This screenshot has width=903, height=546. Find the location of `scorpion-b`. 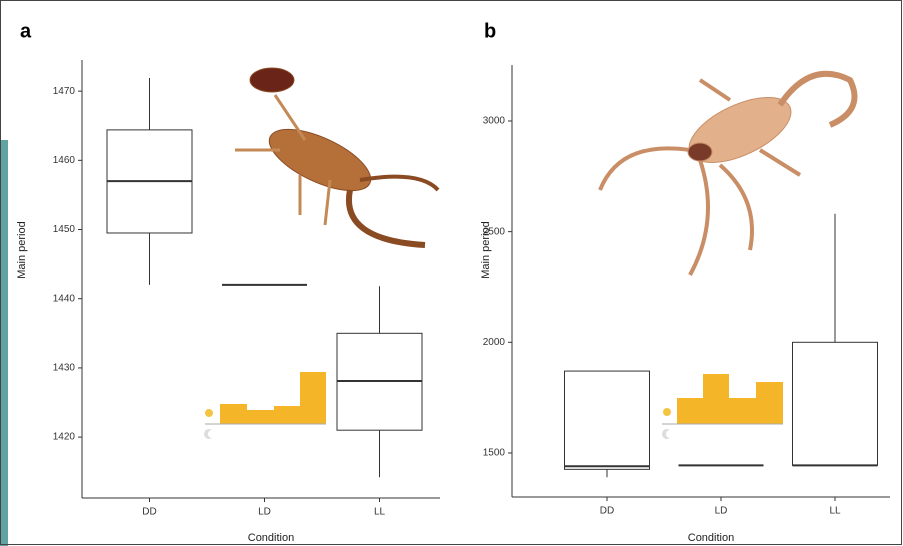

scorpion-b is located at coordinates (728, 173).